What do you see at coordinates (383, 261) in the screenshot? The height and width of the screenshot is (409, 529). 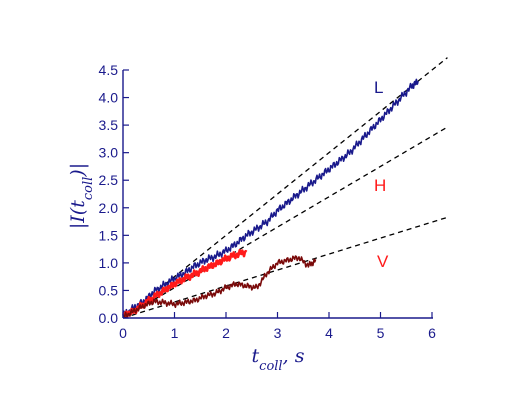 I see `series-label-v: V` at bounding box center [383, 261].